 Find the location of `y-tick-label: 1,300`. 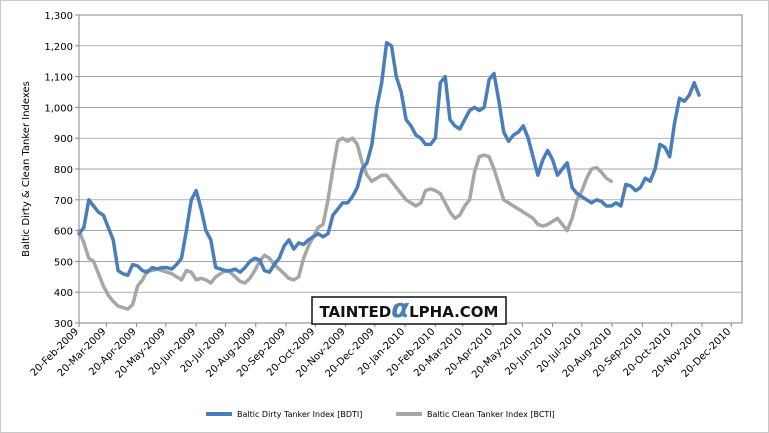

y-tick-label: 1,300 is located at coordinates (58, 16).